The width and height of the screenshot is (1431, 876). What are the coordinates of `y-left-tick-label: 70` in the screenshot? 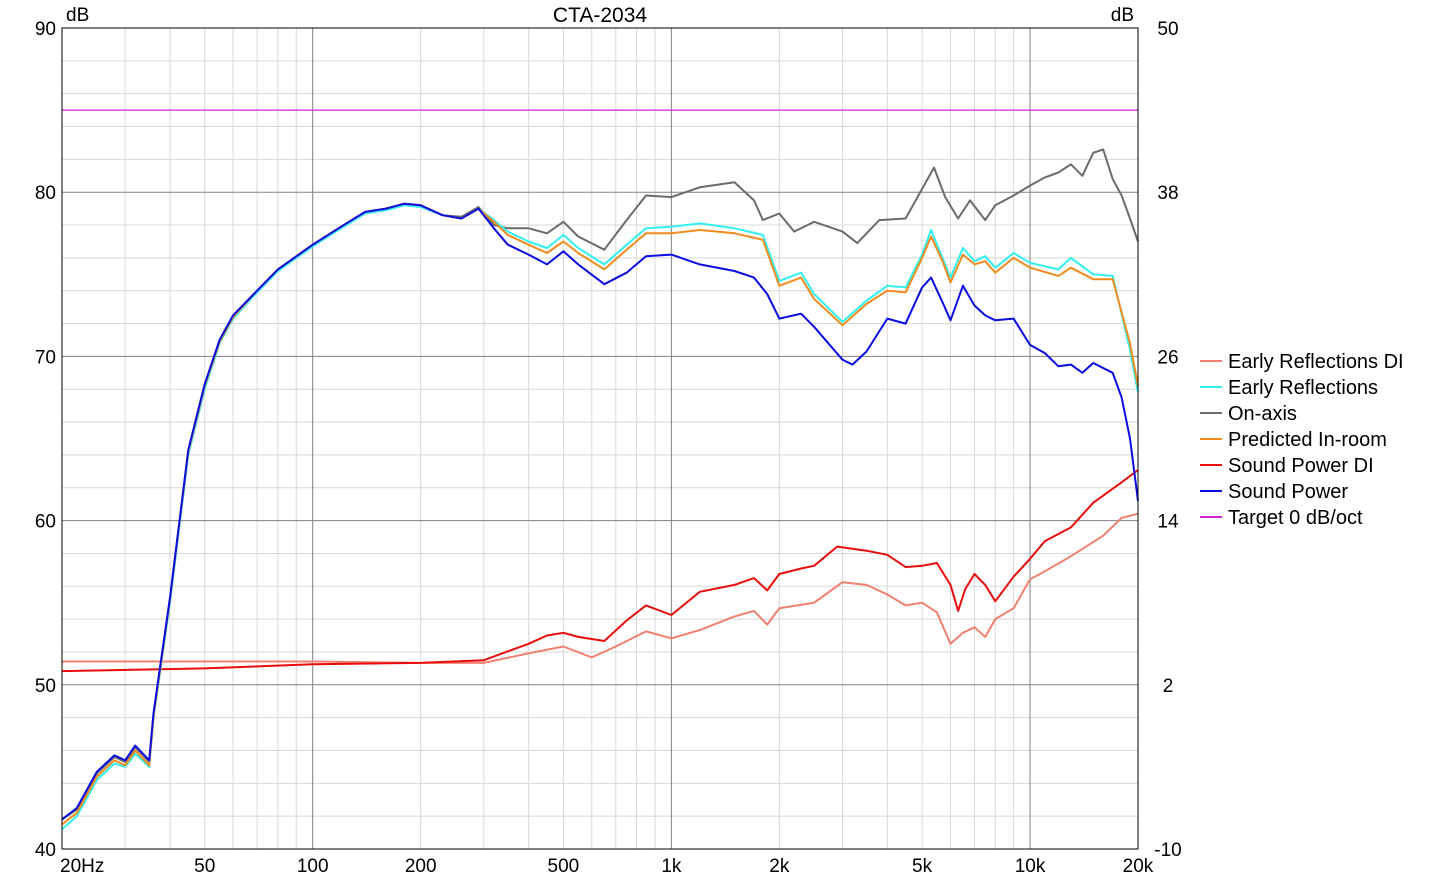 It's located at (45, 357).